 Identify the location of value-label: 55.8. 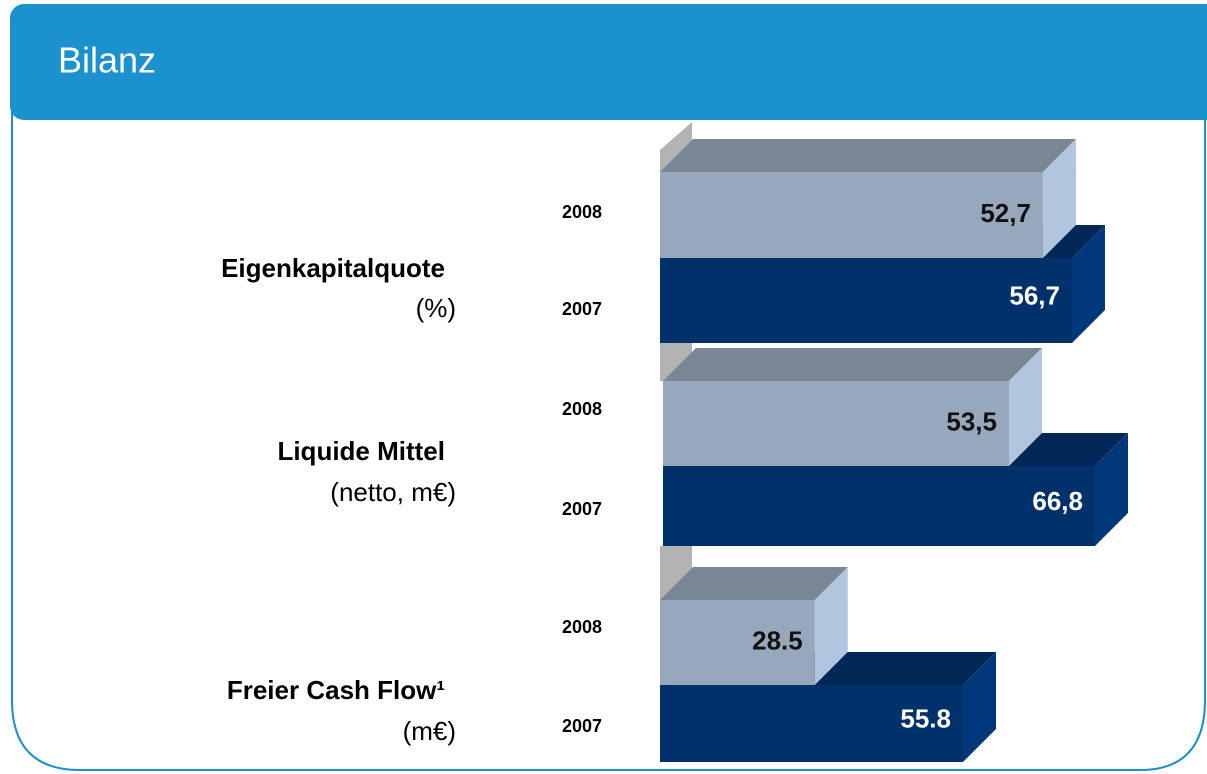
(925, 718).